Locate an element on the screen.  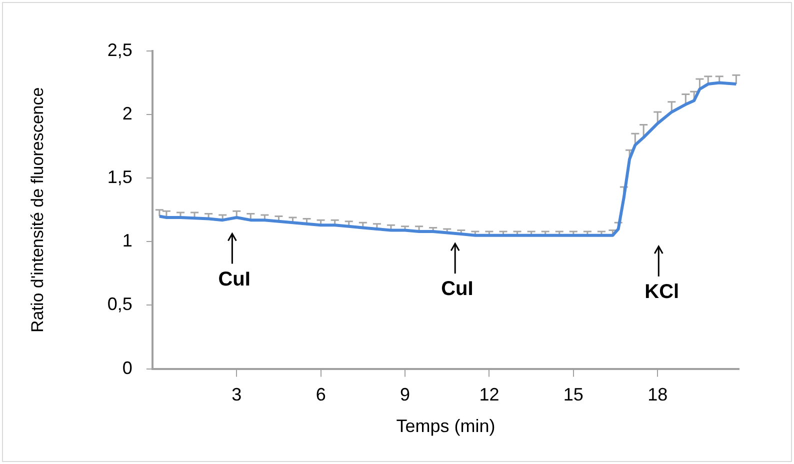
y-tick-label: 0,5 is located at coordinates (119, 304).